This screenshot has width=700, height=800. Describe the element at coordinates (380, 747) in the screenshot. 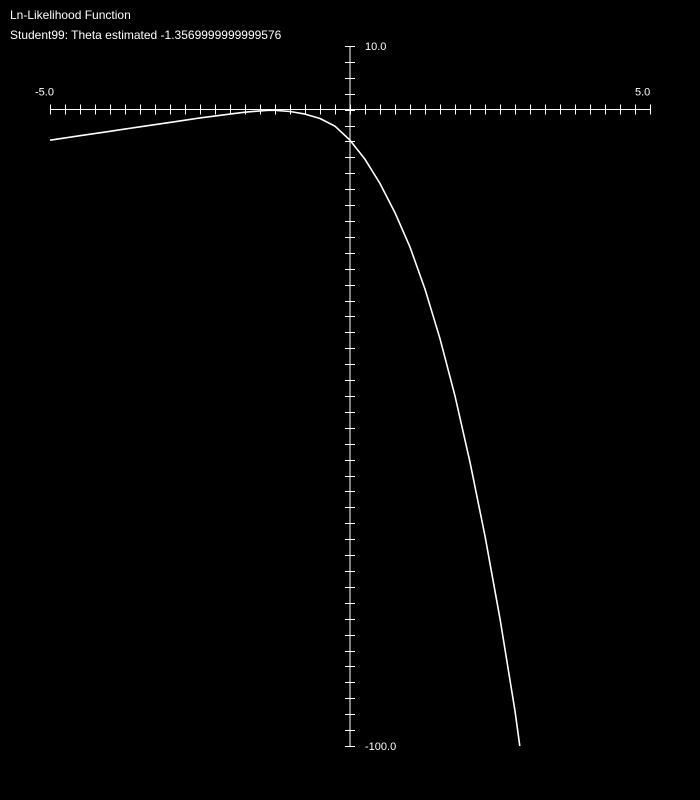

I see `y-axis-min-label: -100.0` at that location.